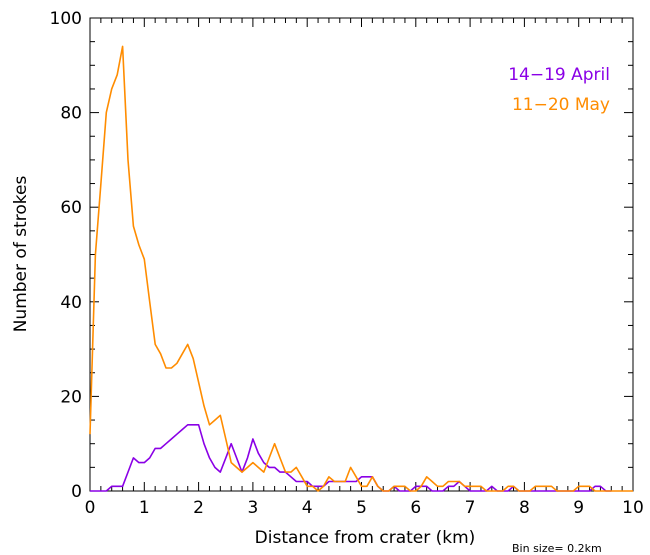  Describe the element at coordinates (557, 548) in the screenshot. I see `bin-size-note: Bin size= 0.2km` at that location.